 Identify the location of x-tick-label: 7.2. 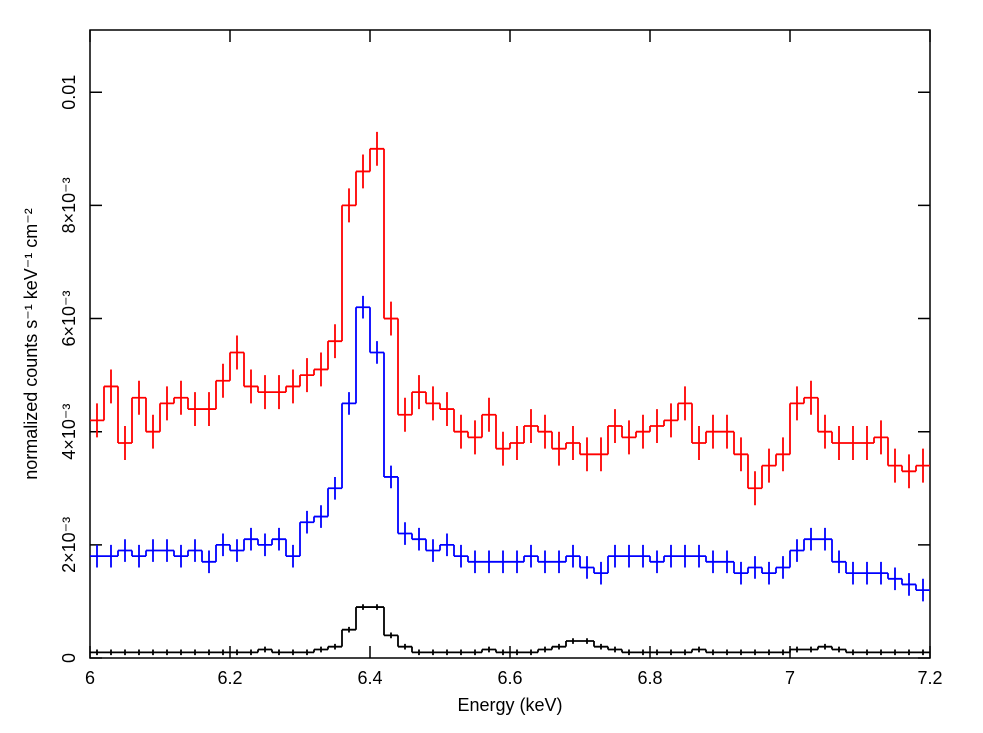
(929, 678).